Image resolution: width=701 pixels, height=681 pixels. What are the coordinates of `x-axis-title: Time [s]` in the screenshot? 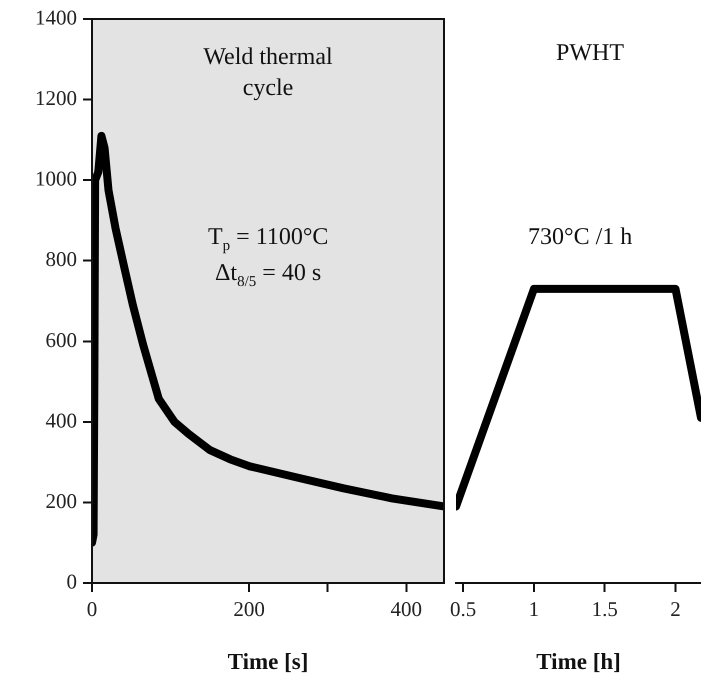 It's located at (268, 661).